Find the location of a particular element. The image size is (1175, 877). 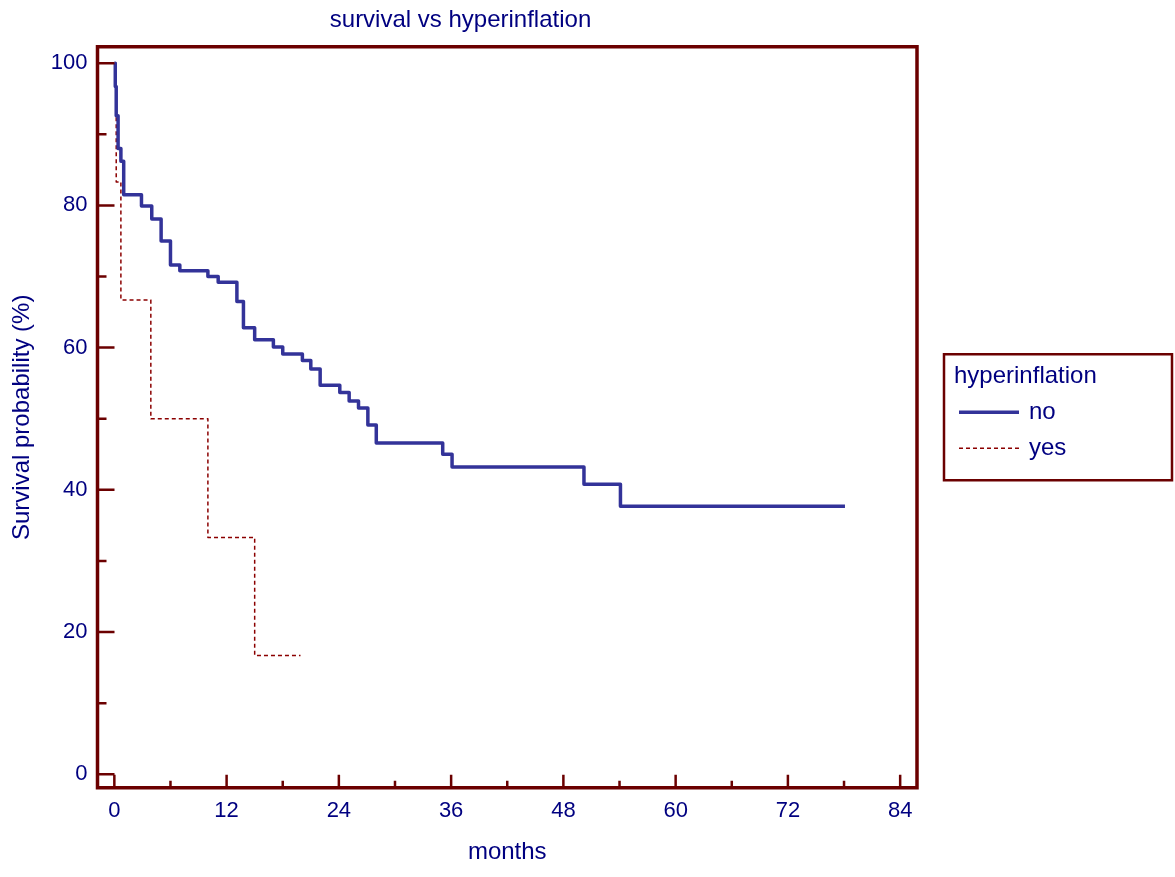

y-axis-title: Survival probability (%) is located at coordinates (21, 417).